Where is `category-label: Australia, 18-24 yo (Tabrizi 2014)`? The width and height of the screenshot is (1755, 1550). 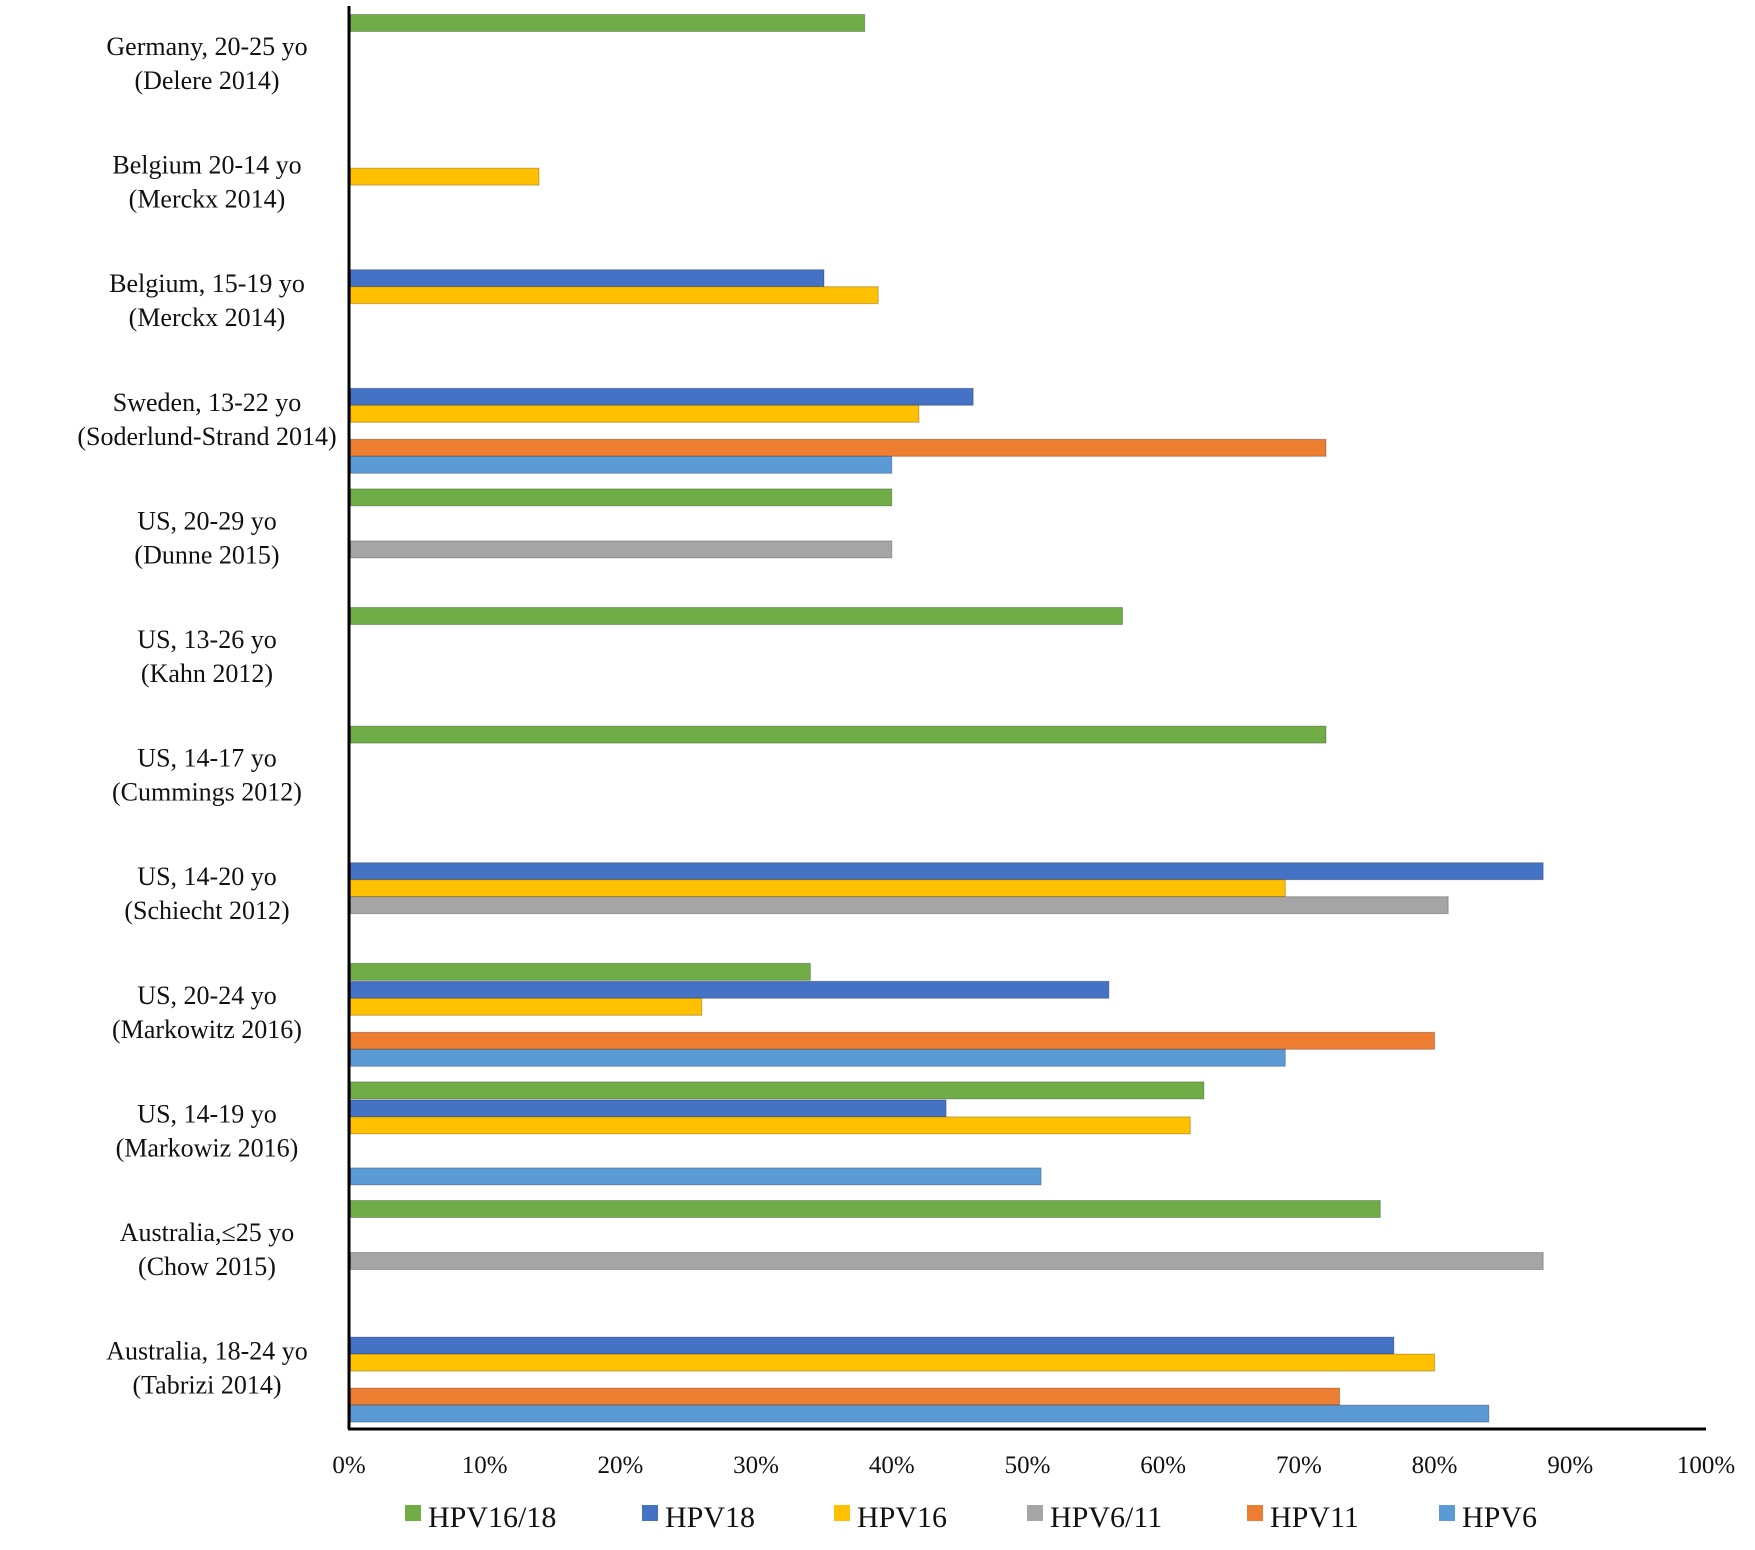
category-label: Australia, 18-24 yo (Tabrizi 2014) is located at coordinates (206, 1368).